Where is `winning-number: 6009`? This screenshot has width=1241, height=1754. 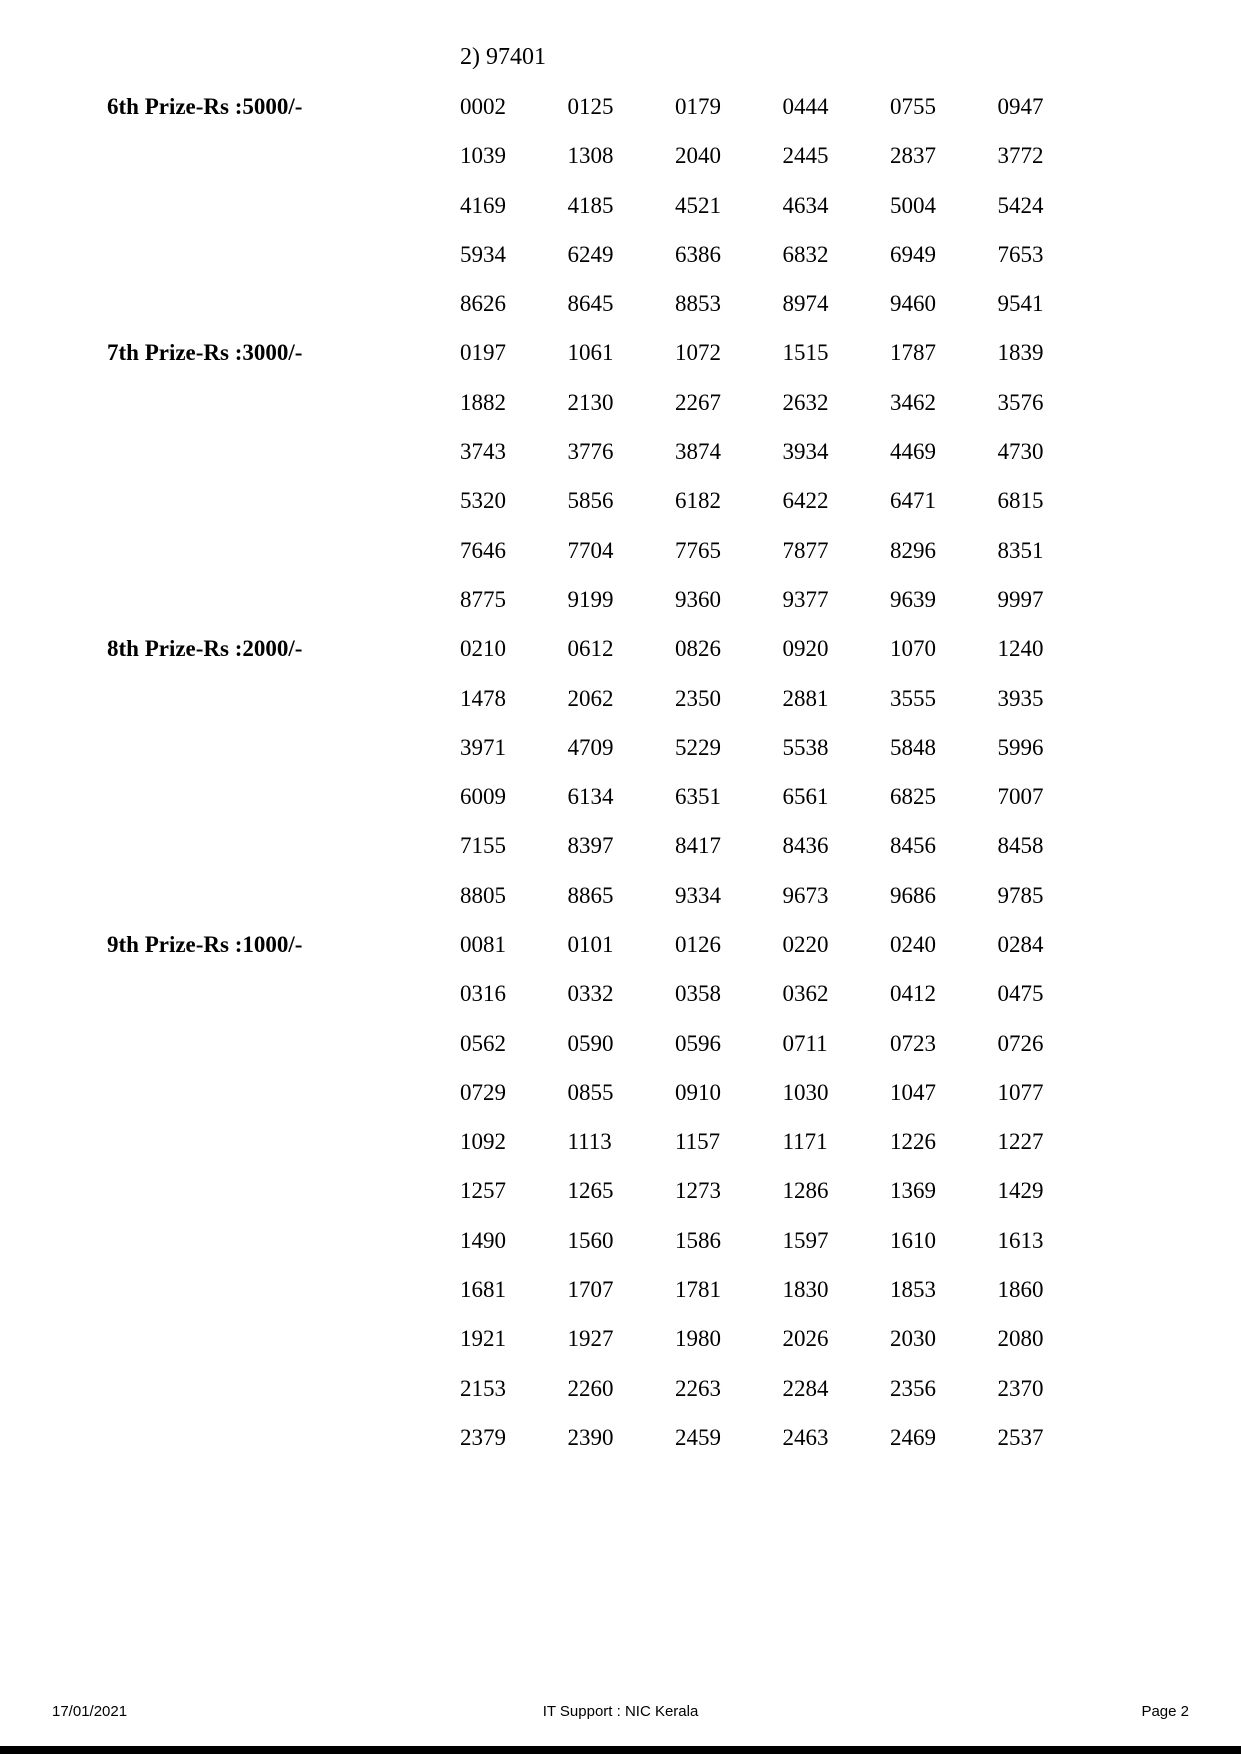
winning-number: 6009 is located at coordinates (483, 797).